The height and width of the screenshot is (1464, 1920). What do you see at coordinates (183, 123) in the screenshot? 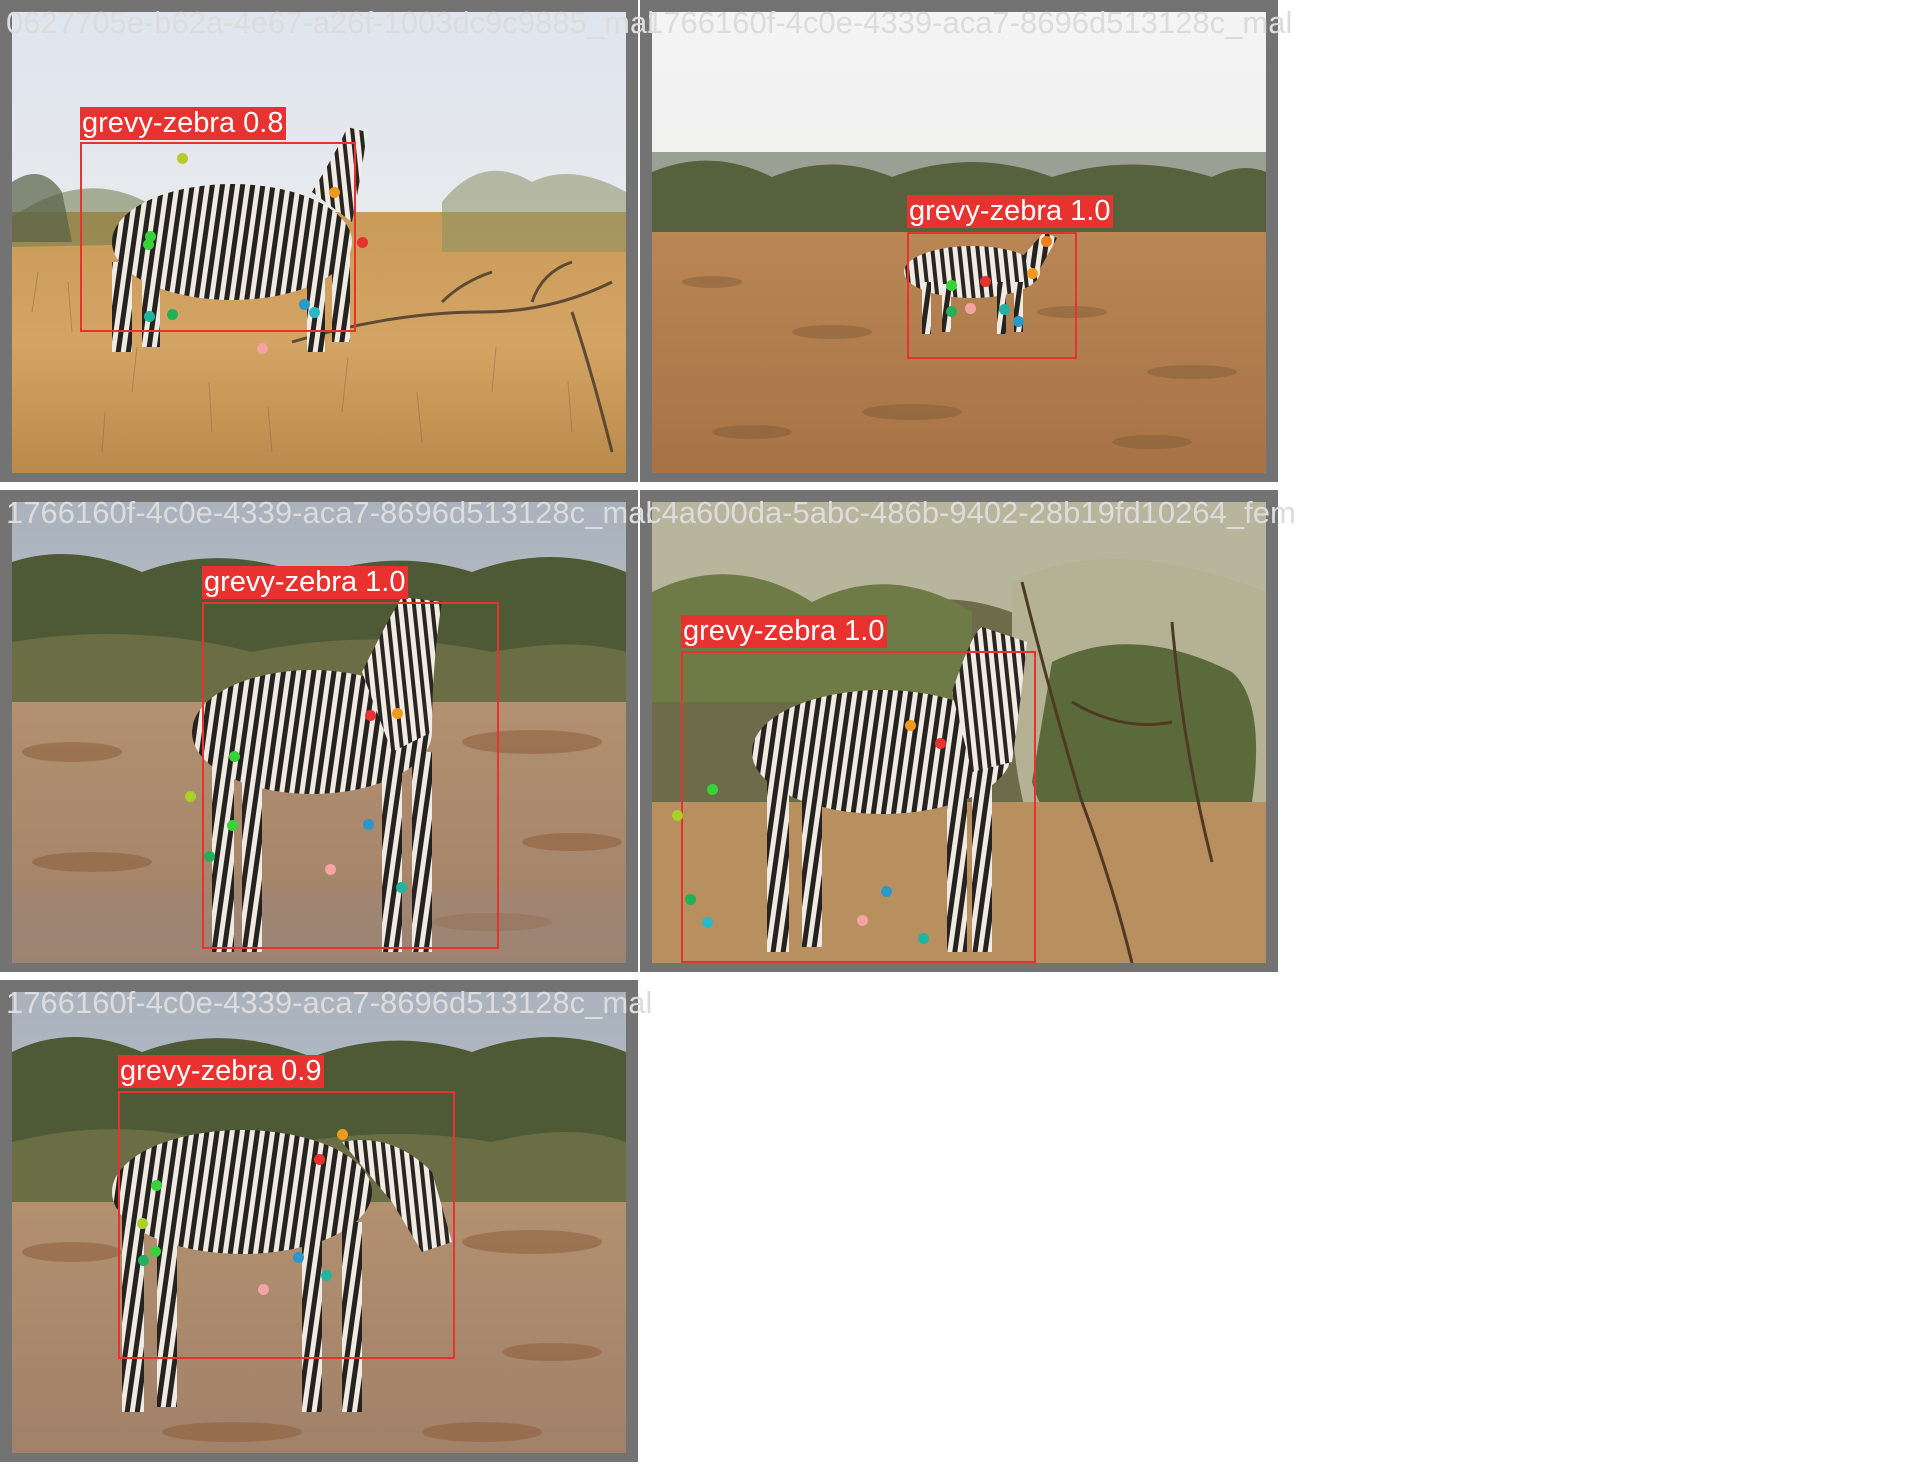
I see `detection-label: grevy-zebra 0.8` at bounding box center [183, 123].